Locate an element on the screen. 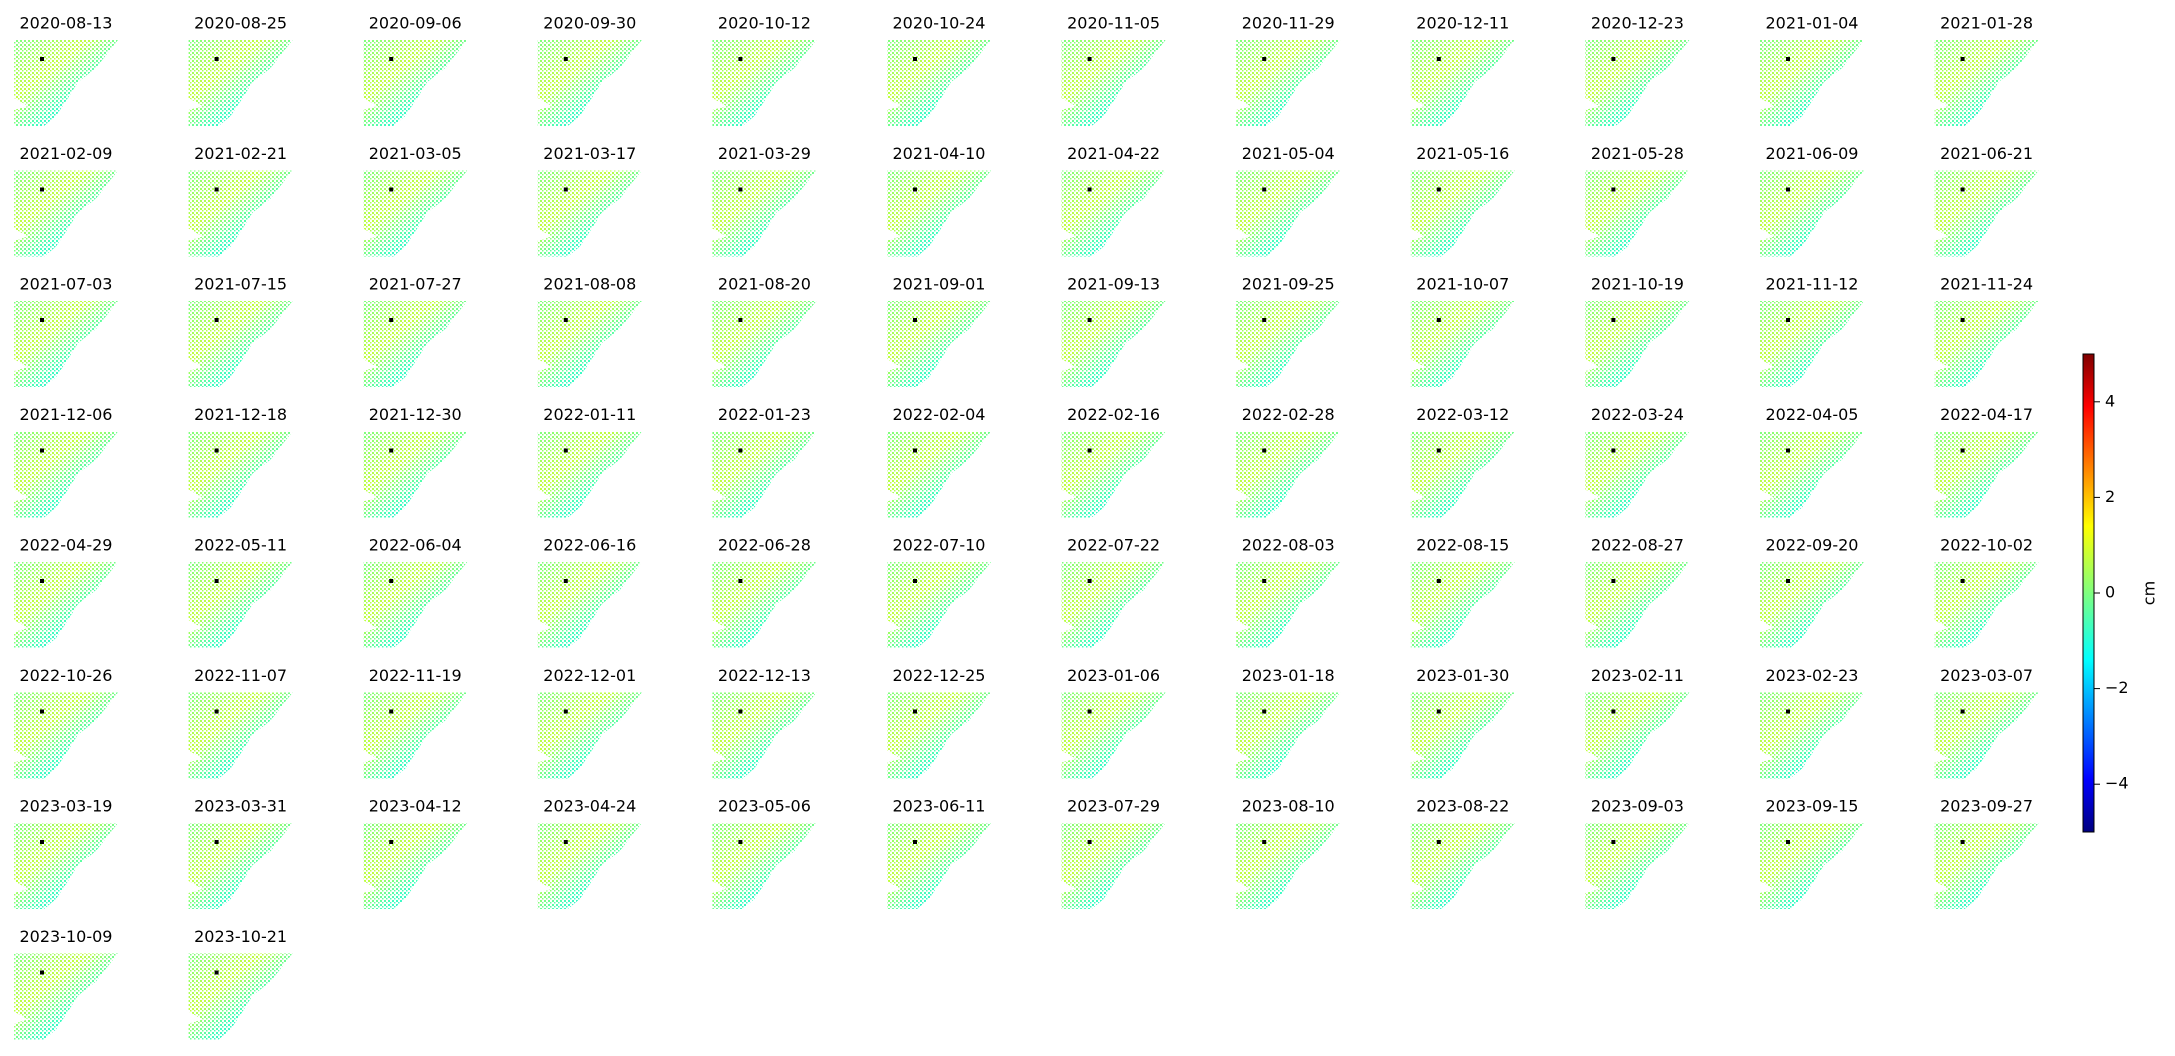 This screenshot has width=2175, height=1056. panel-title: 2020-09-30 is located at coordinates (589, 23).